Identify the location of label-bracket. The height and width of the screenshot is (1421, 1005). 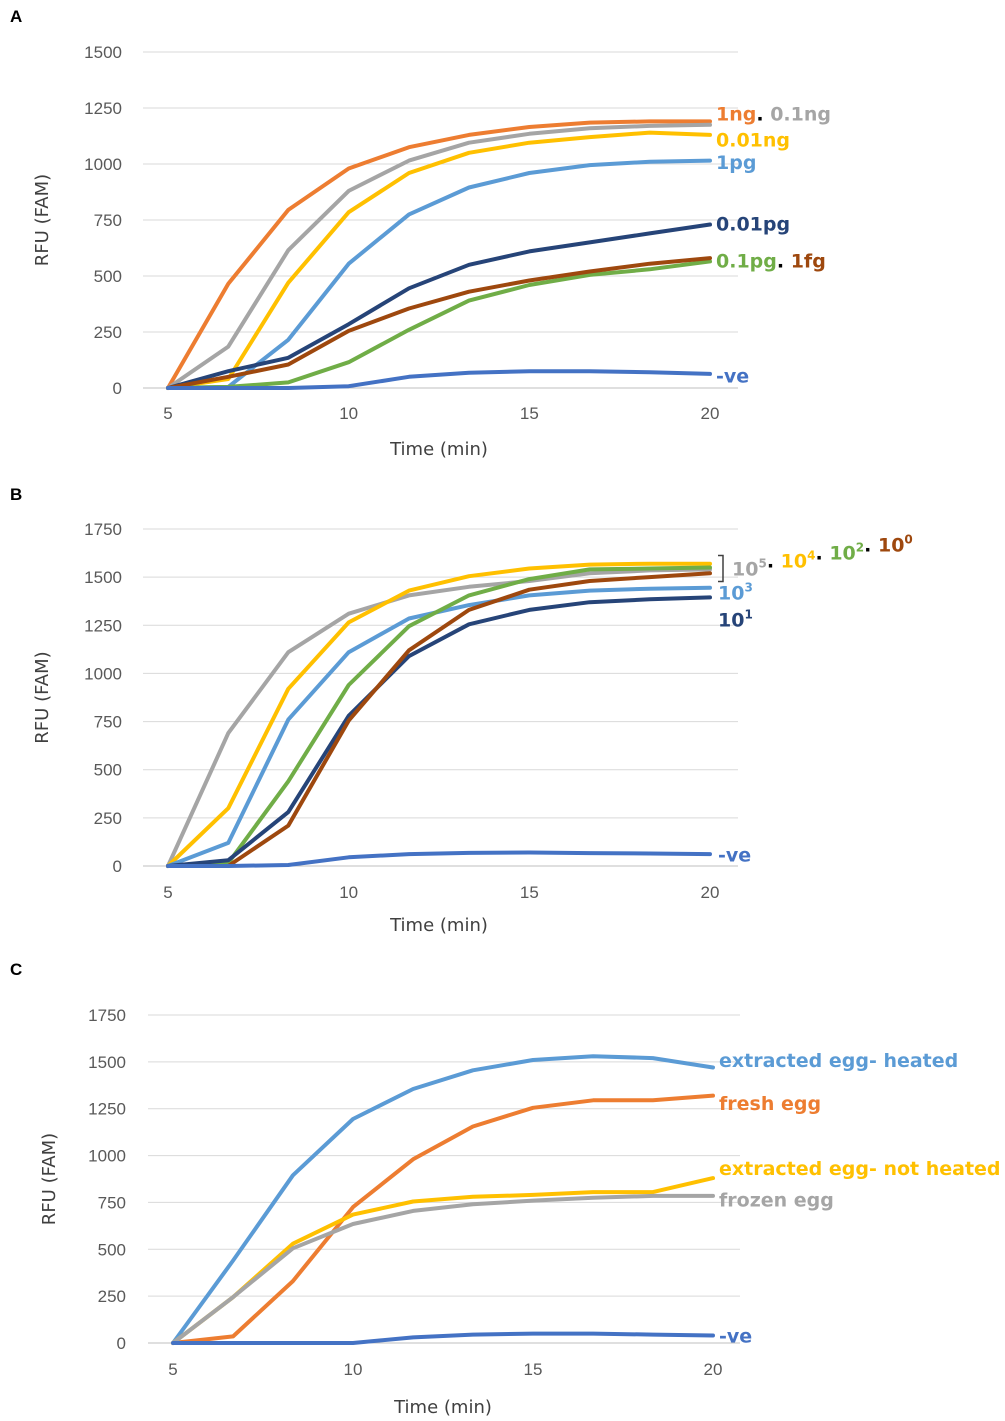
(721, 568).